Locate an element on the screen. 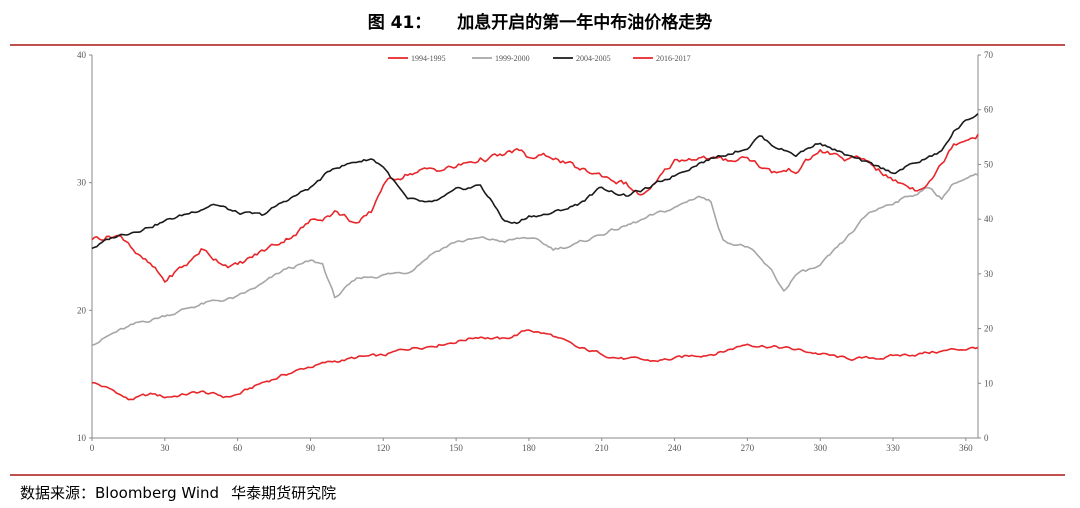  x-tick-label: 330 is located at coordinates (893, 448).